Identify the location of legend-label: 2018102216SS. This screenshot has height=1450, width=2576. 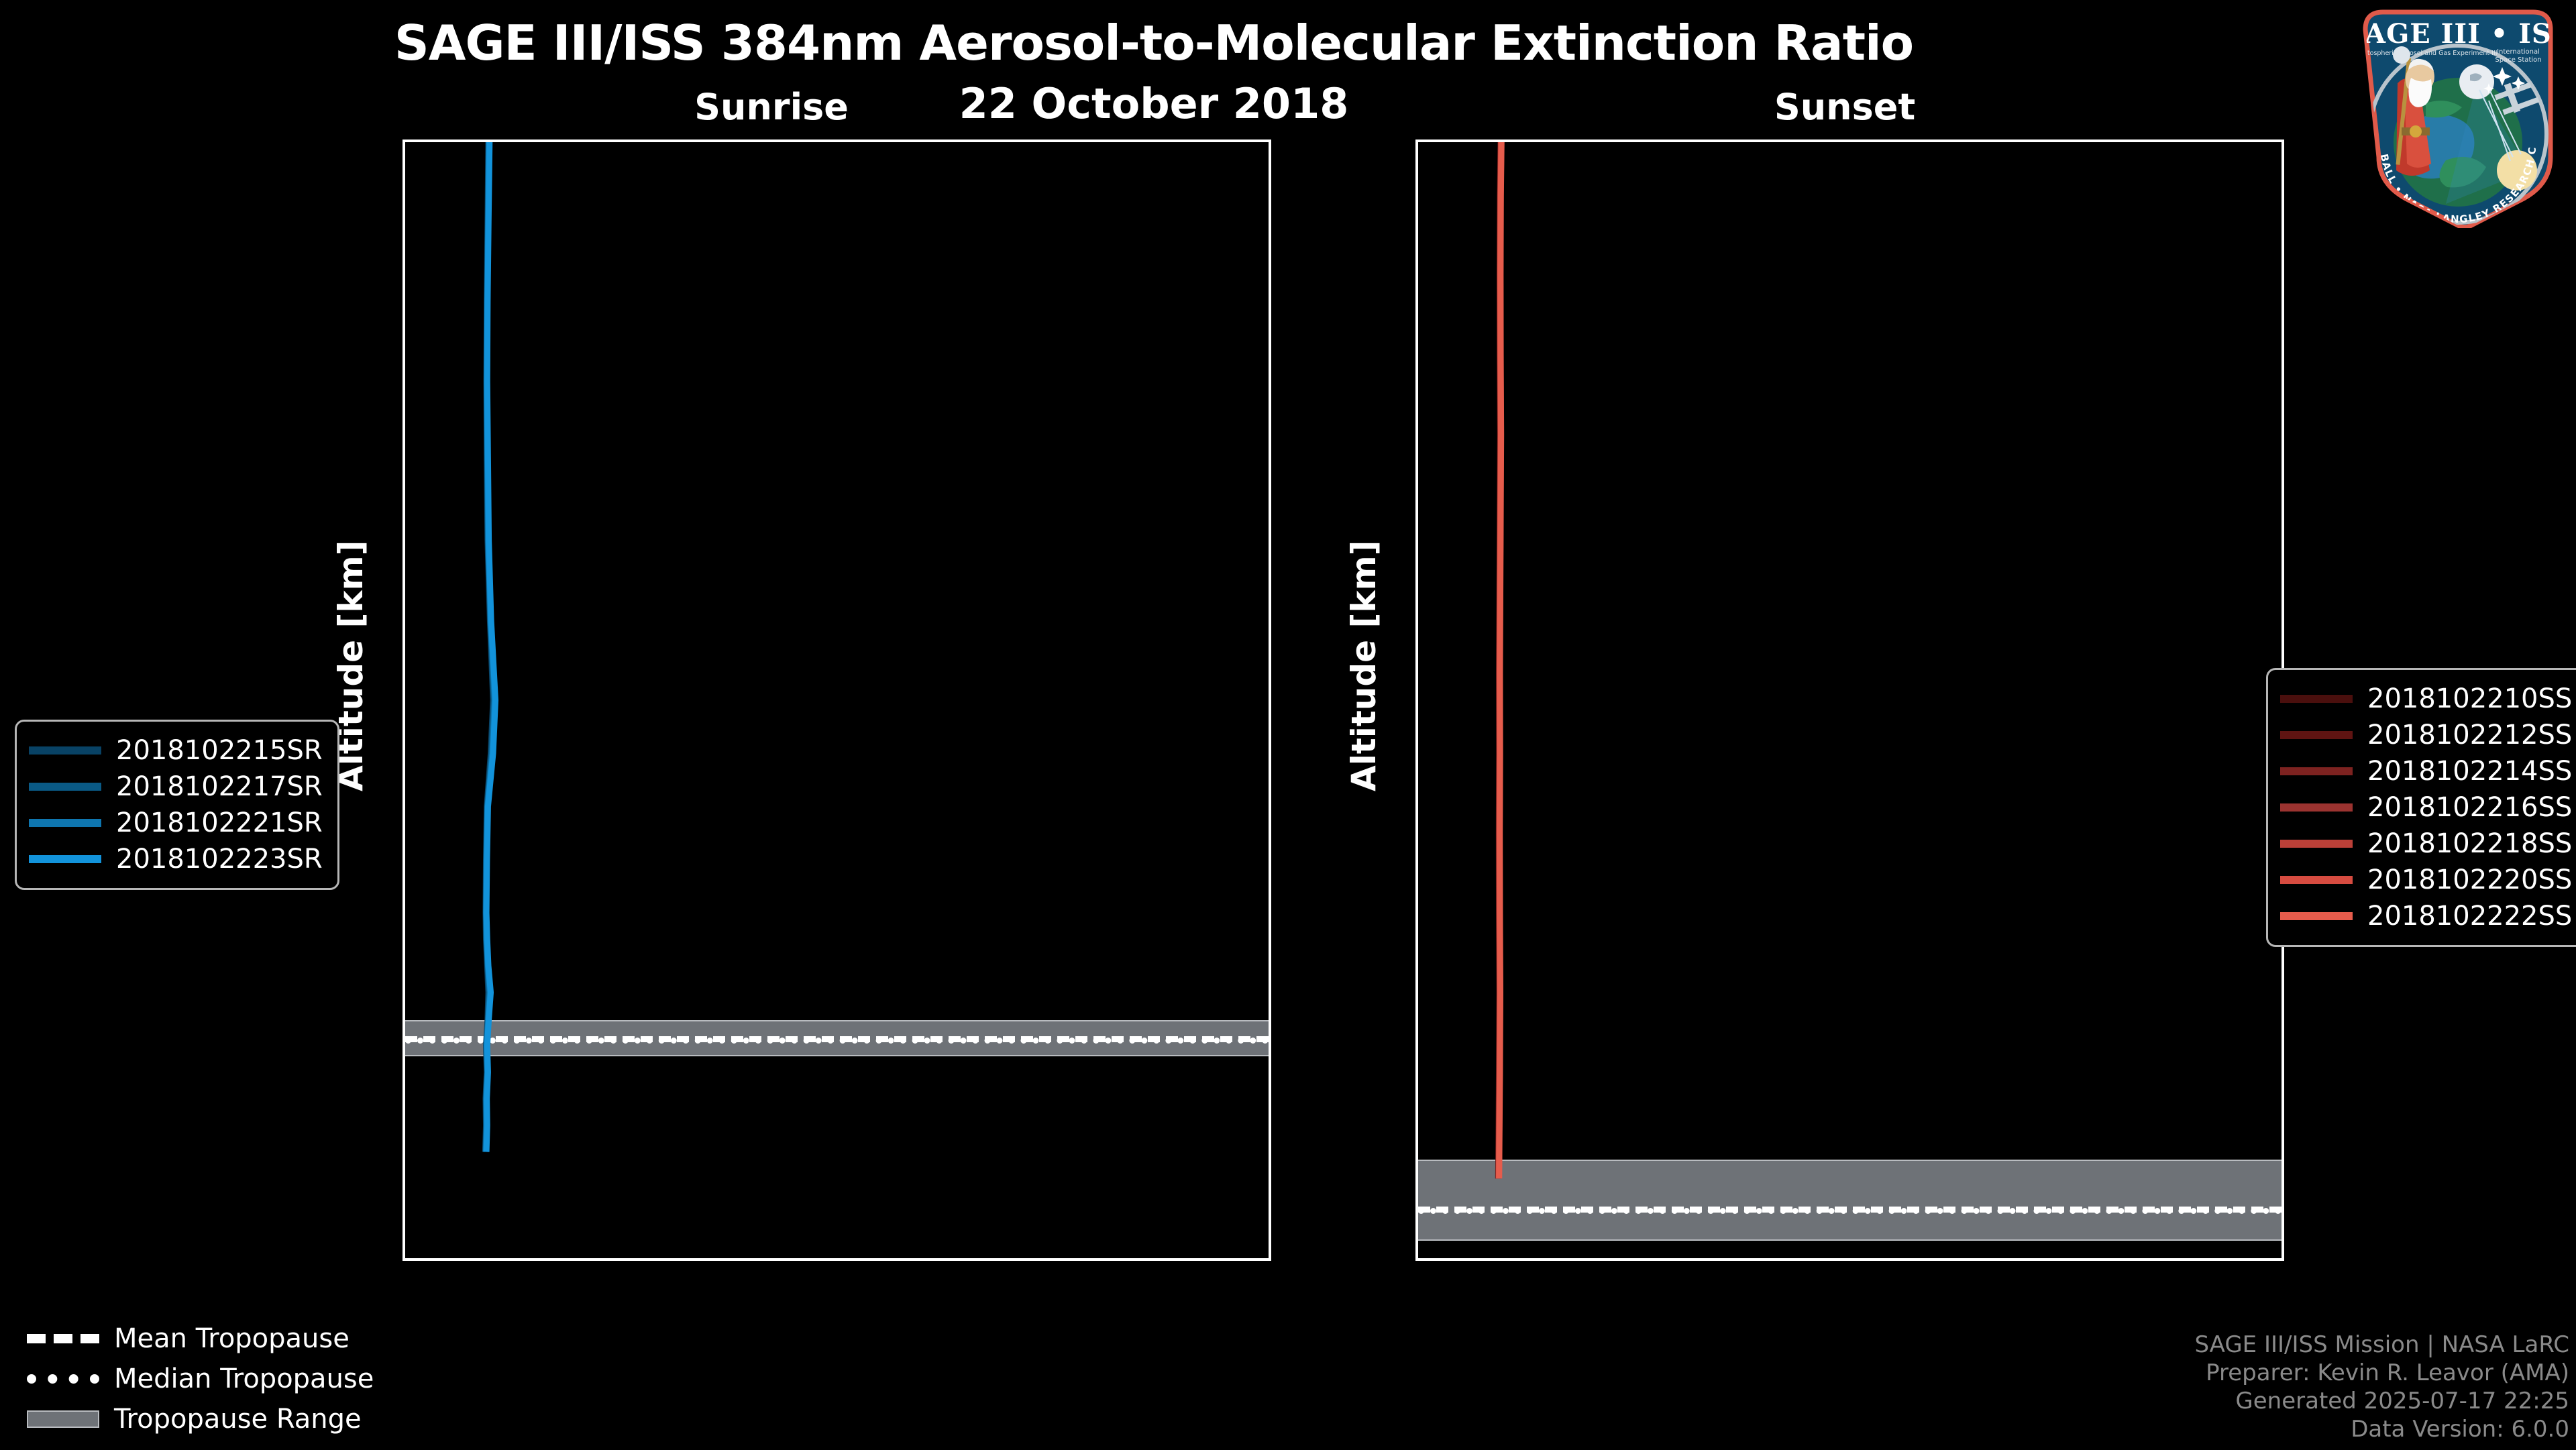
(2470, 807).